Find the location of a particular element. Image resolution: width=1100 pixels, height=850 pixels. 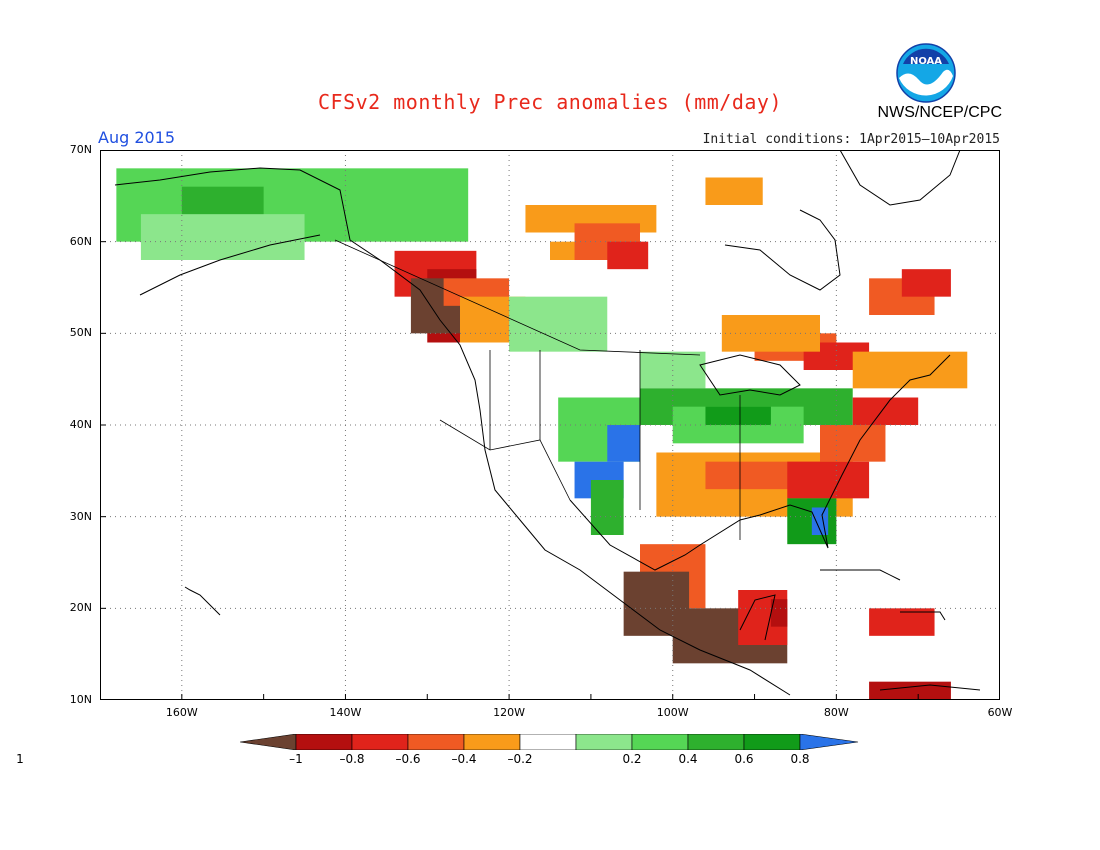

lat-label: 60N is located at coordinates (80, 241).